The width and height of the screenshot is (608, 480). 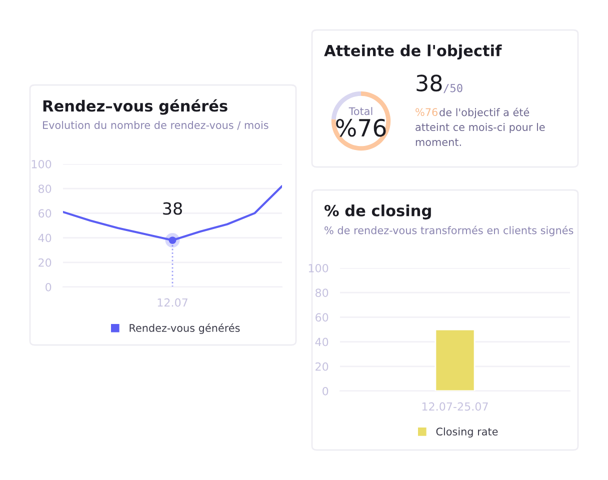 What do you see at coordinates (413, 52) in the screenshot?
I see `chart-title: Atteinte de l'objectif` at bounding box center [413, 52].